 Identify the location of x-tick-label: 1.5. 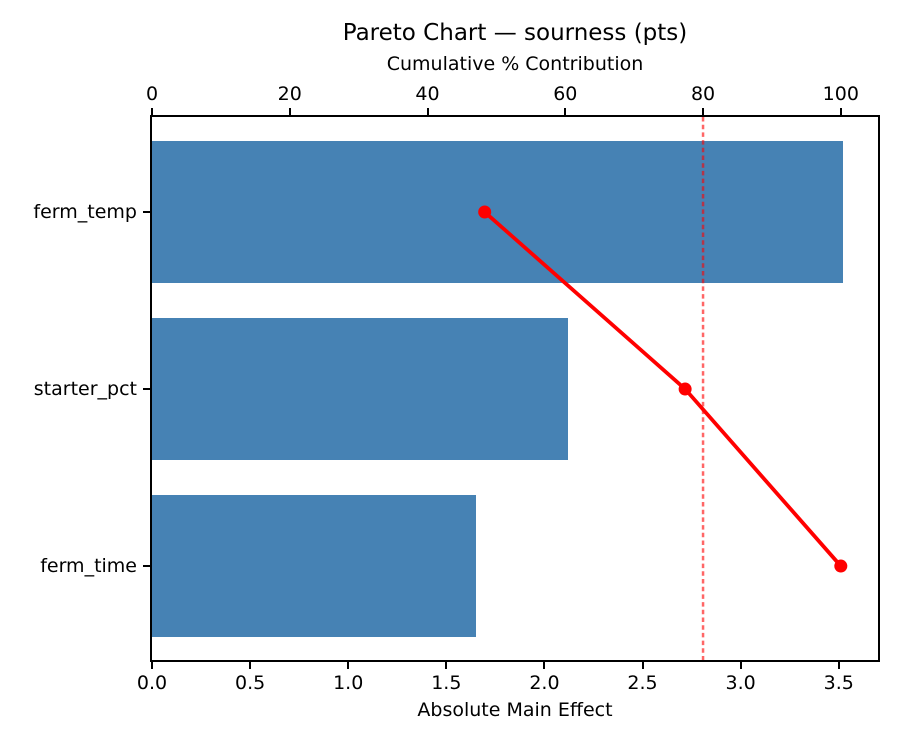
(446, 683).